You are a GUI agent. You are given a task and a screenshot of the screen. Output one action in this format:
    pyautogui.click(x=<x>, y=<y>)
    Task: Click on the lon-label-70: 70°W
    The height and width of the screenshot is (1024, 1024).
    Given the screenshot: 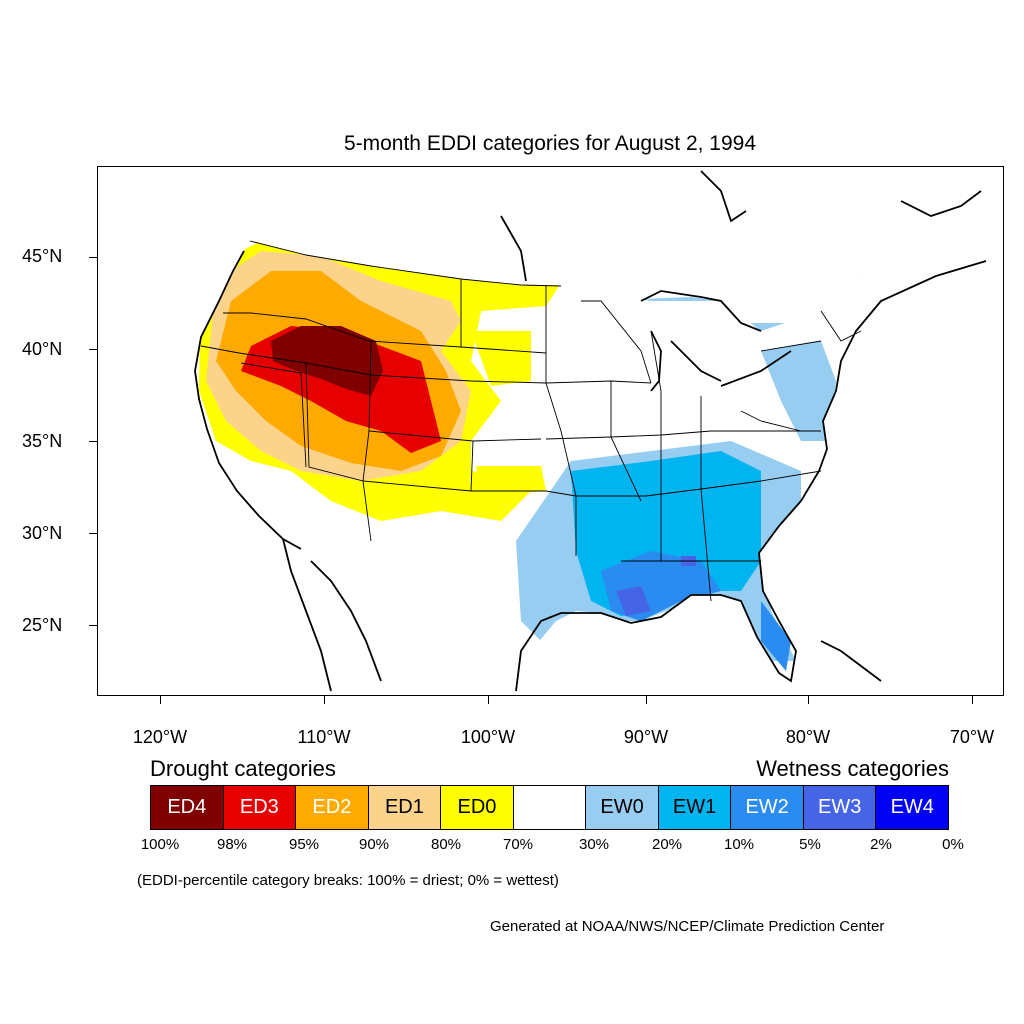 What is the action you would take?
    pyautogui.click(x=972, y=737)
    